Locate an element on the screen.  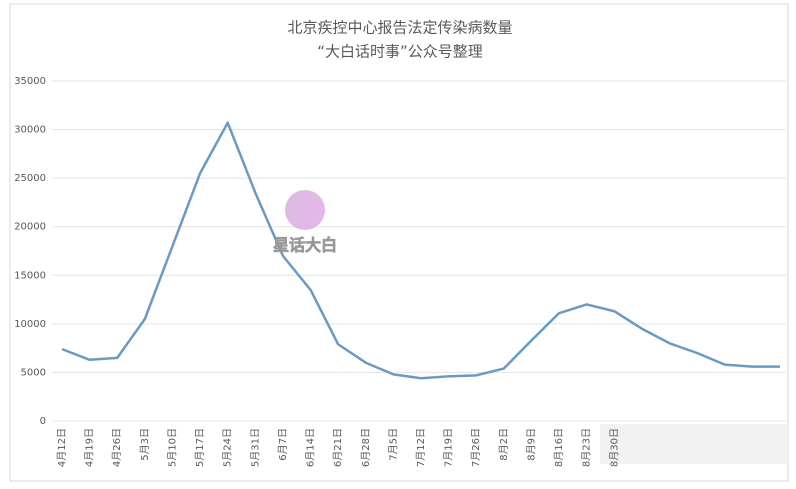
x-tick-label: 5月24日 is located at coordinates (228, 447).